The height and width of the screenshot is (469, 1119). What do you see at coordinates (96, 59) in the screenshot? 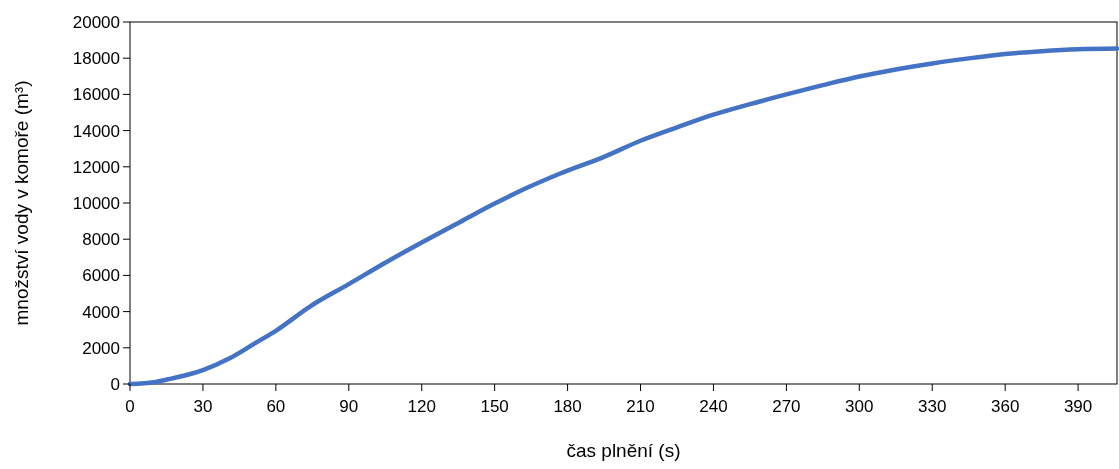
I see `y-tick-label: 18000` at bounding box center [96, 59].